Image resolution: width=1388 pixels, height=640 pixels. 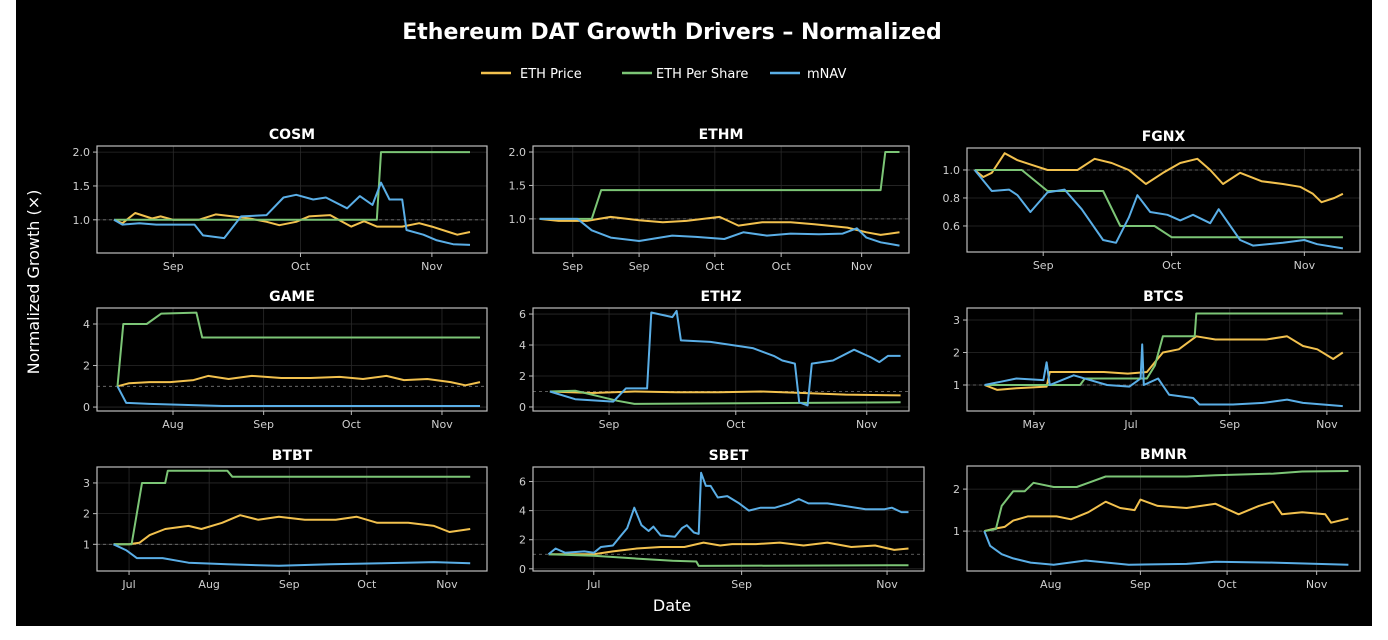 I want to click on legend-label-eth-price: ETH Price, so click(x=551, y=74).